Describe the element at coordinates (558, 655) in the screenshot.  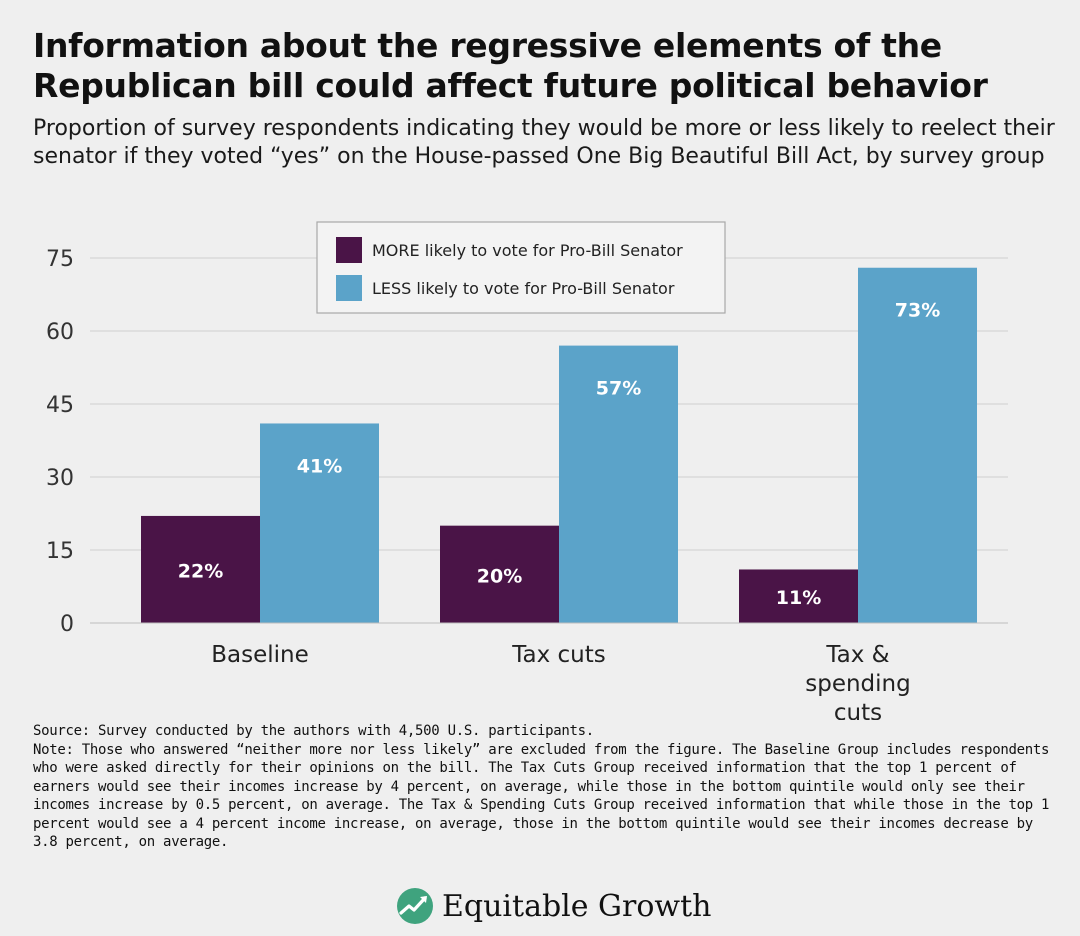
I see `x-category-label: Tax cuts` at that location.